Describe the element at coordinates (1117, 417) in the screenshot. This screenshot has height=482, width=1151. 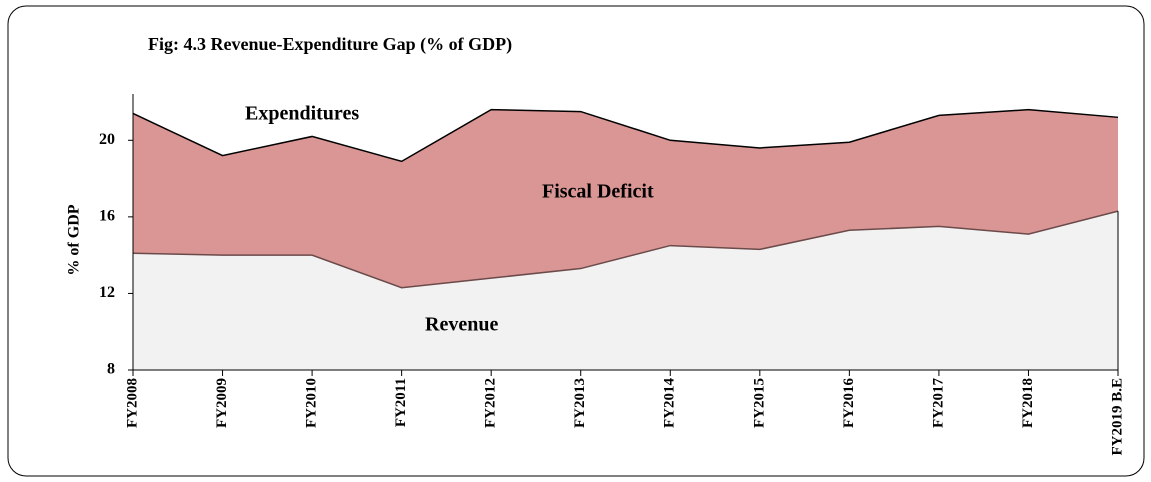
I see `x-tick-label: FY2019 B.E` at that location.